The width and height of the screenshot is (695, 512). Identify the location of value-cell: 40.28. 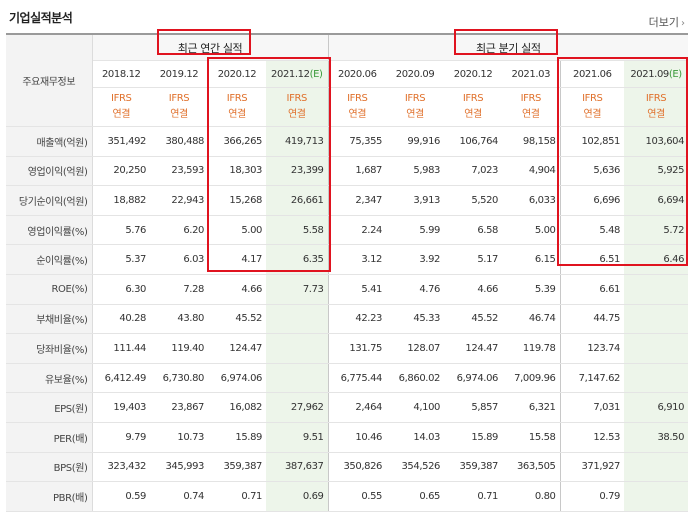
(121, 319).